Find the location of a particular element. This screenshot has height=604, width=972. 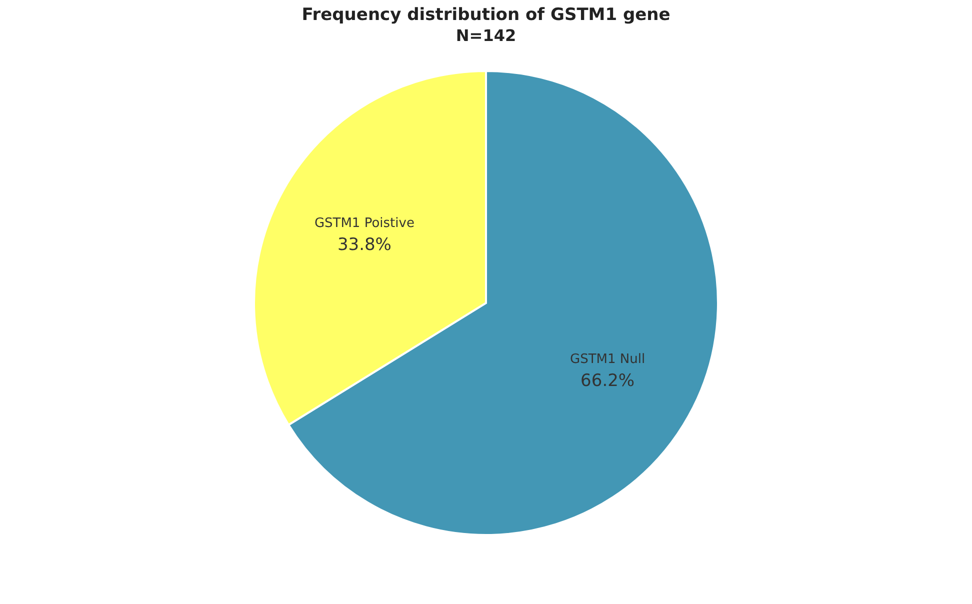

chart-title: Frequency distribution of GSTM1 gene is located at coordinates (486, 15).